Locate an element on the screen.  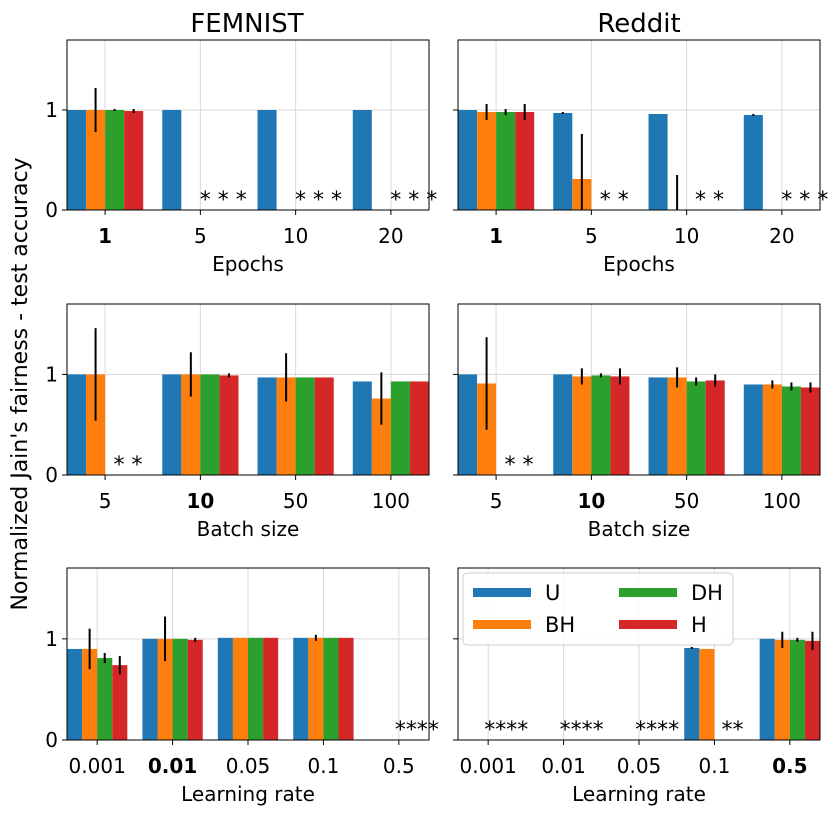
legend-swatch-dh is located at coordinates (648, 592).